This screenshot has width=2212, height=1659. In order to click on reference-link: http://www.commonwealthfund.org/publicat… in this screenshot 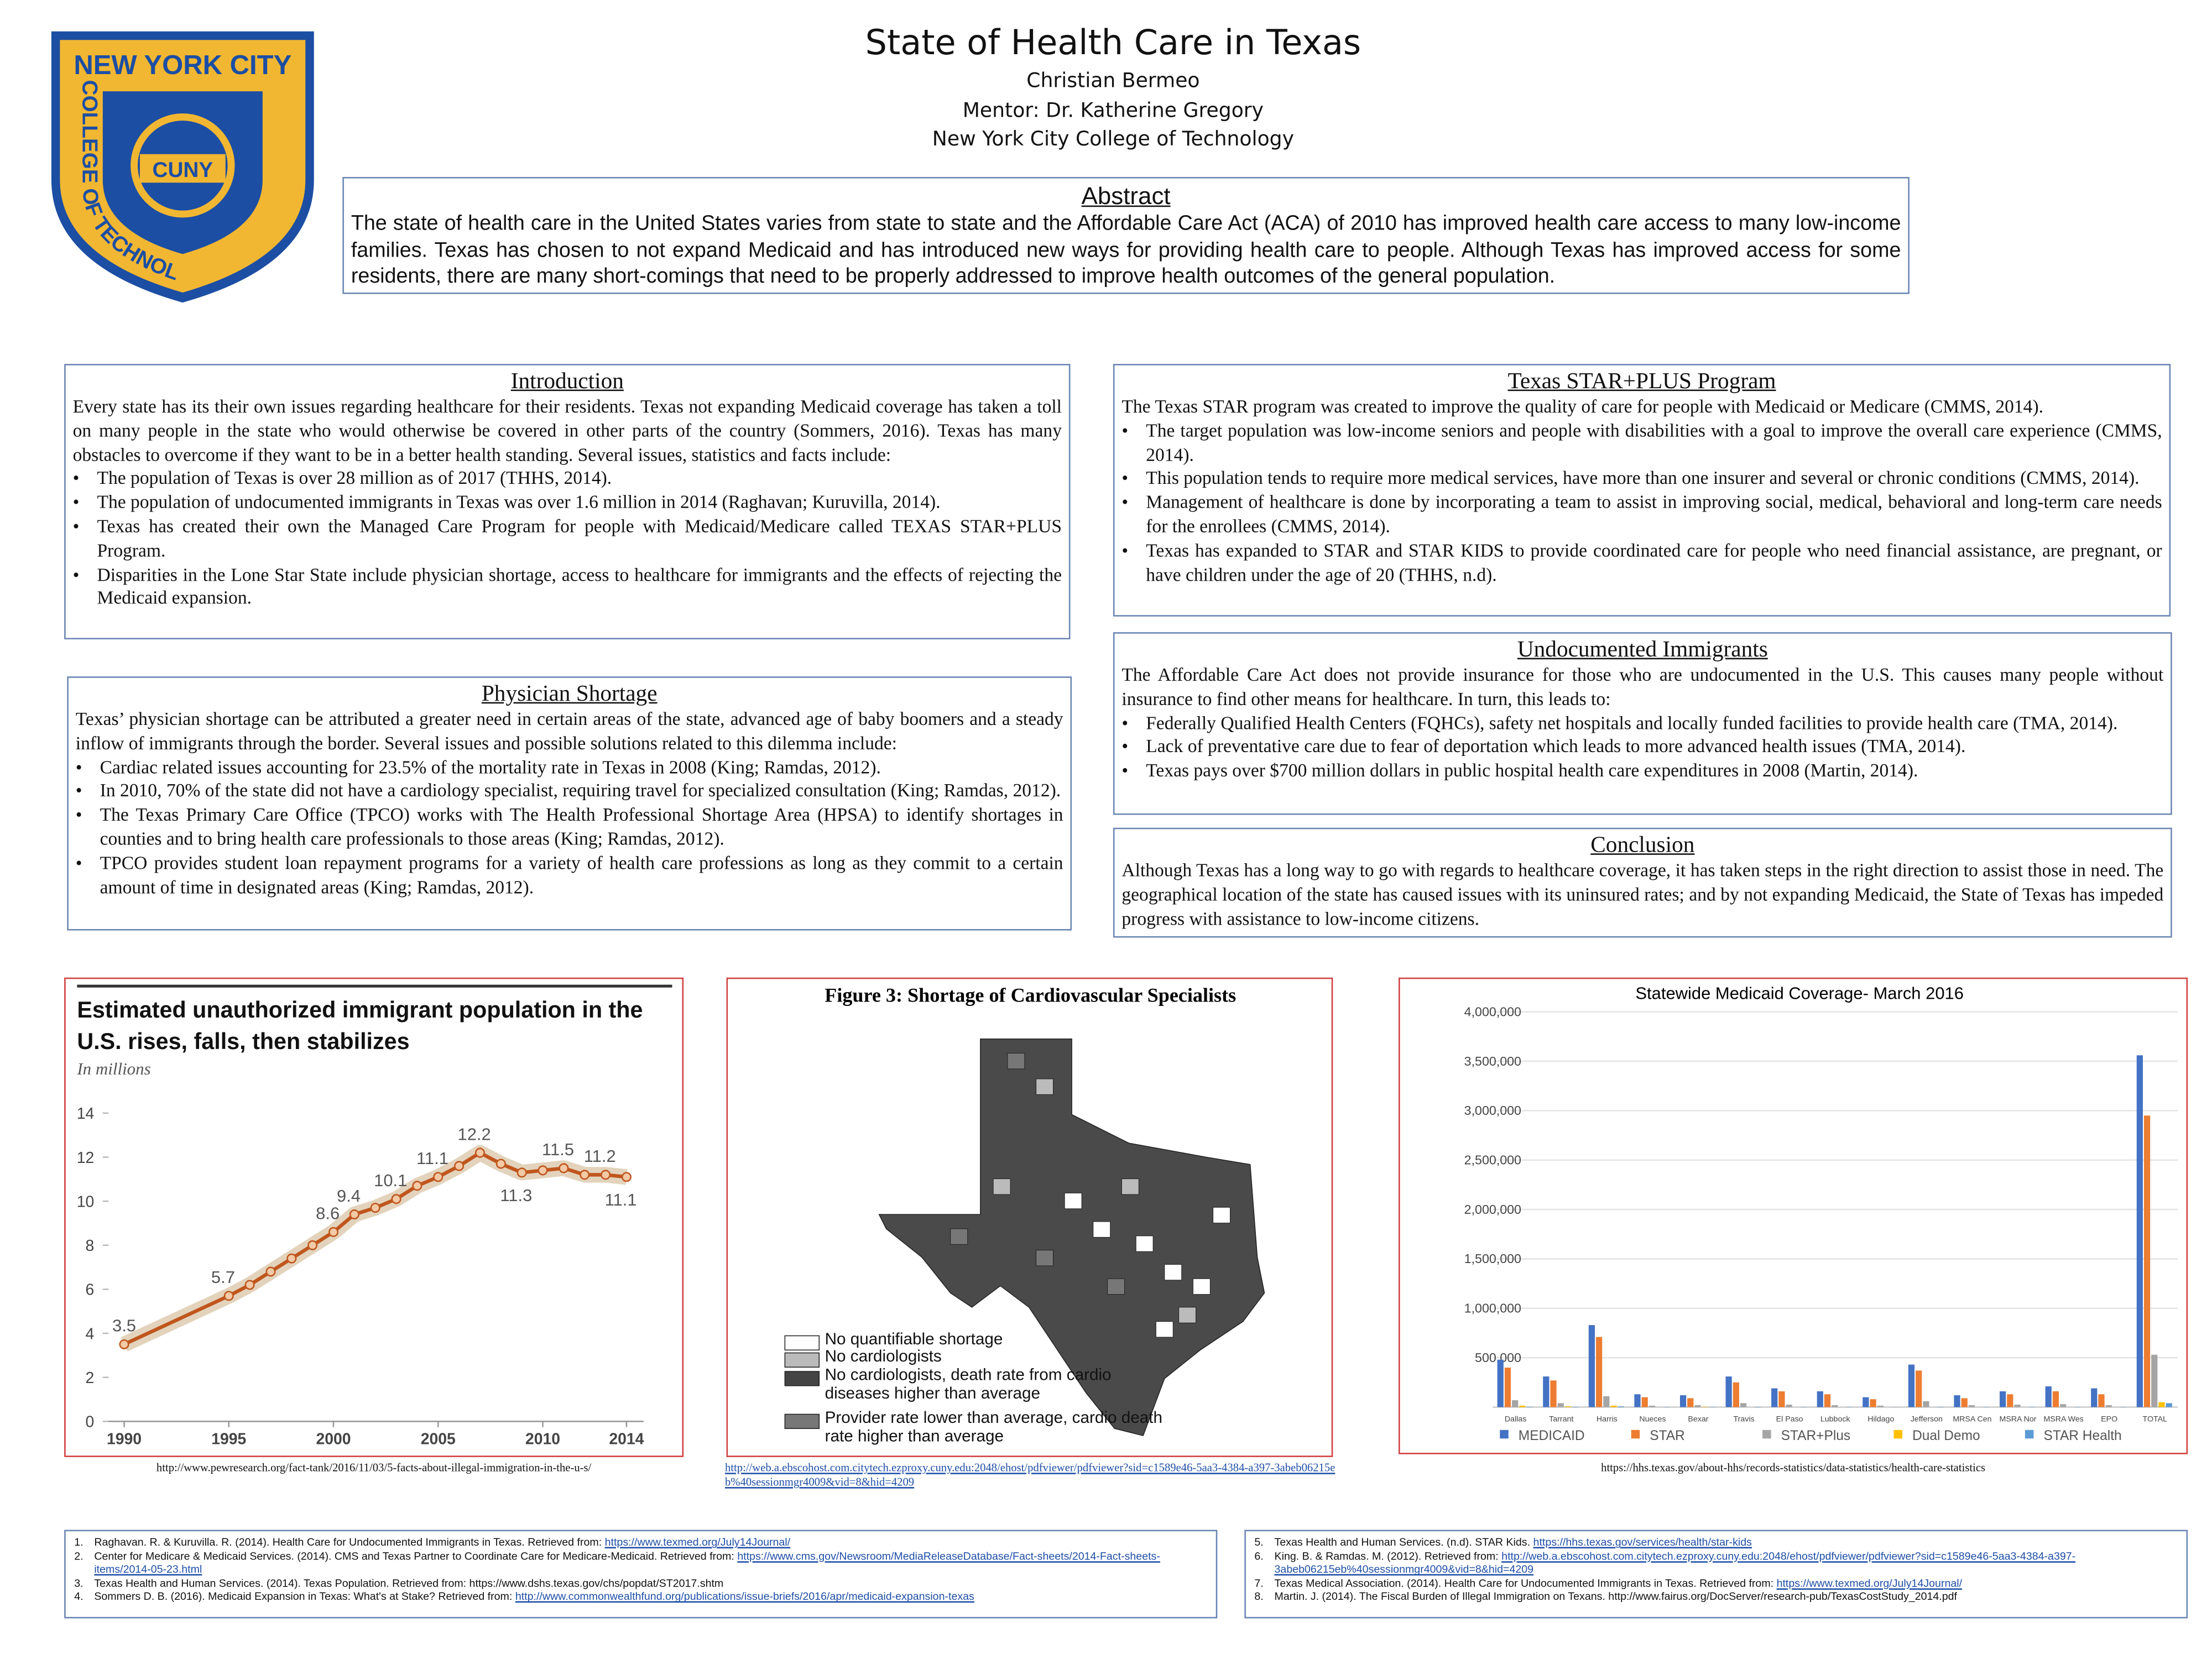, I will do `click(745, 1597)`.